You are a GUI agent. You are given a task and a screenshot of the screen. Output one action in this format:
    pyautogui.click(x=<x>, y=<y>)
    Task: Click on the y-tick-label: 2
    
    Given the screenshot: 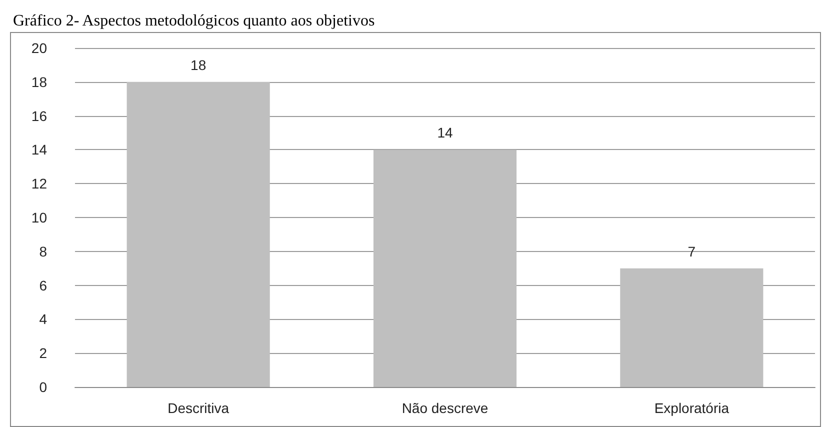 What is the action you would take?
    pyautogui.click(x=43, y=353)
    